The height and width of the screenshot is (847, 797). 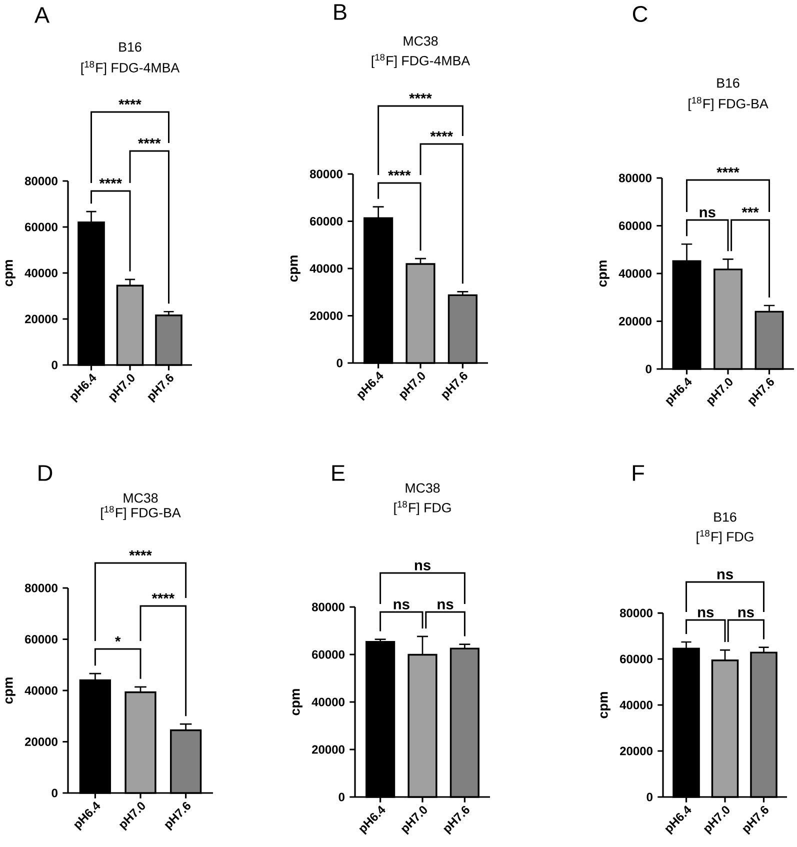 What do you see at coordinates (338, 473) in the screenshot?
I see `text: E` at bounding box center [338, 473].